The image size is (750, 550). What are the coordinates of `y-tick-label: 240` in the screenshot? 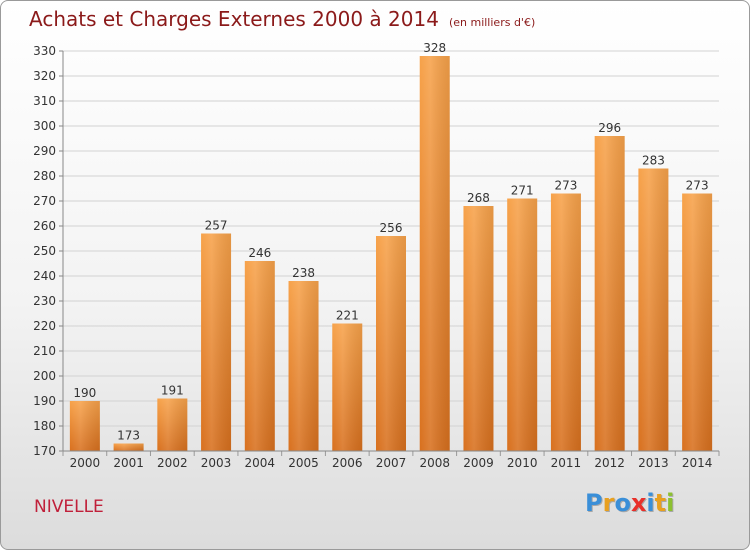 It's located at (44, 276).